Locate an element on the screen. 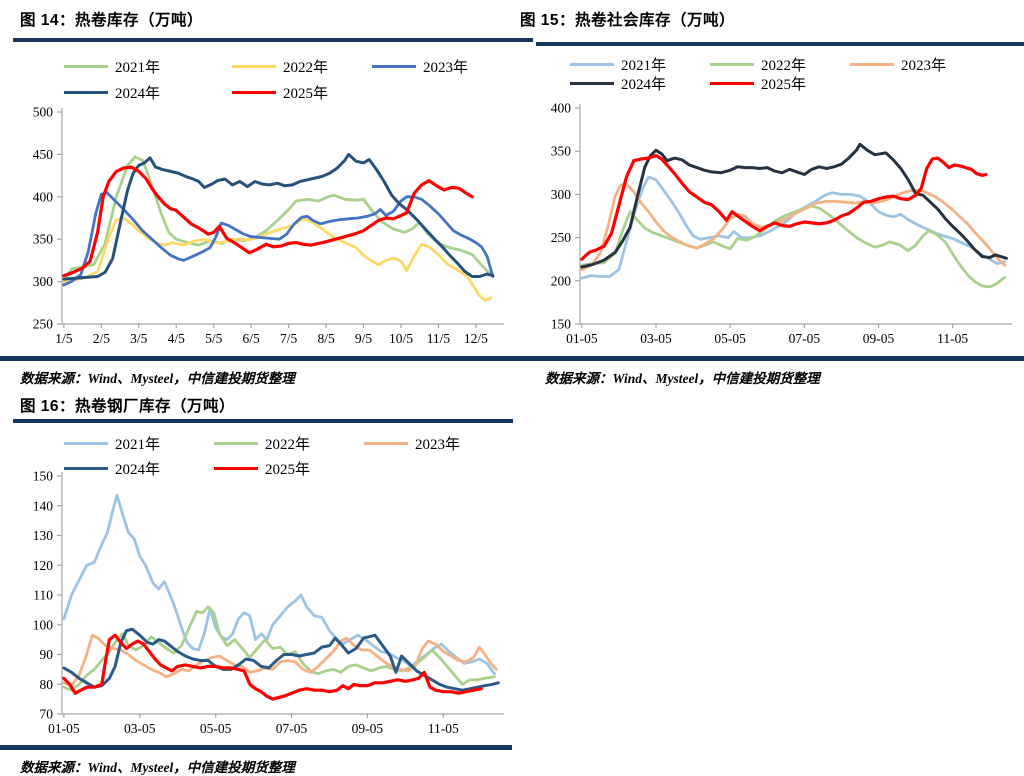 The width and height of the screenshot is (1024, 776). x-tick-label: 9/5 is located at coordinates (364, 338).